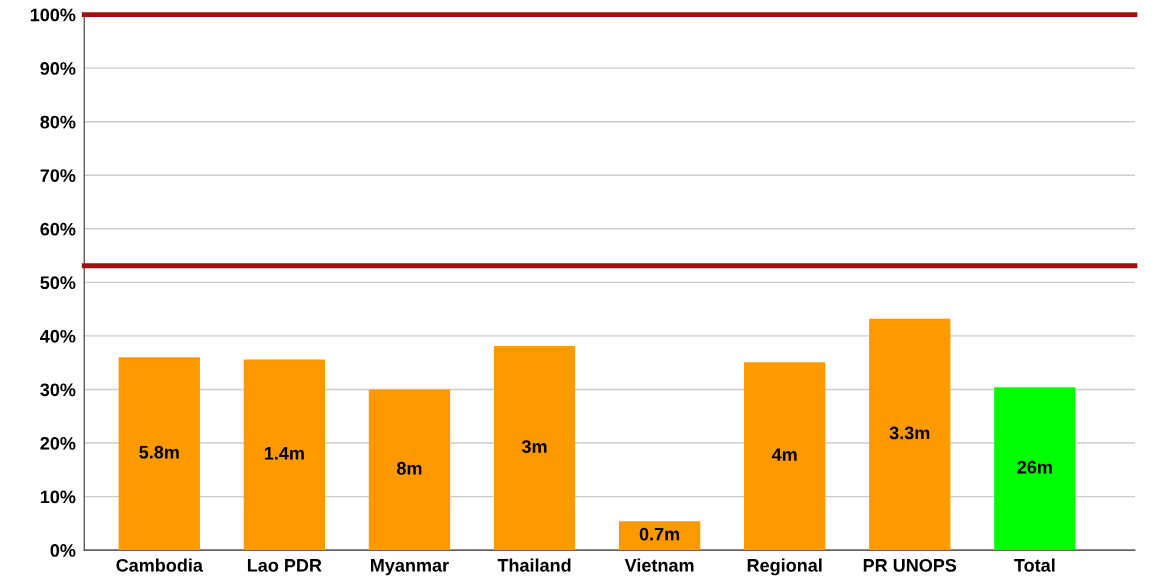  I want to click on annotation: 3.3m, so click(909, 433).